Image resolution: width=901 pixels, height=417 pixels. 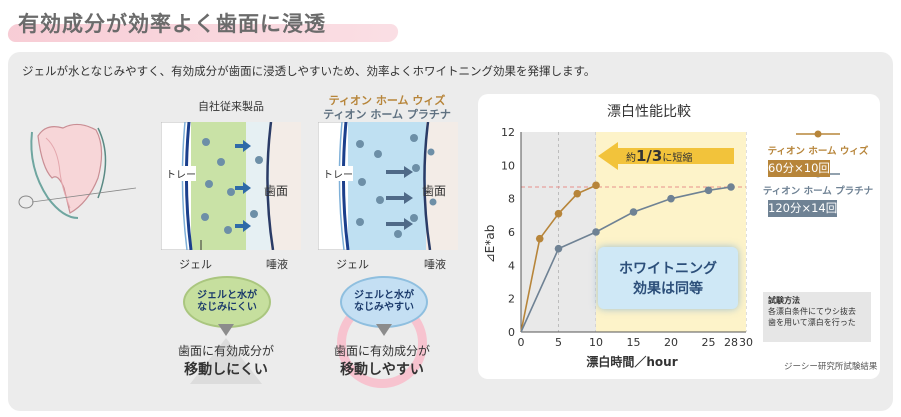 I want to click on tooth-surface-label-1: 歯面, so click(x=276, y=191).